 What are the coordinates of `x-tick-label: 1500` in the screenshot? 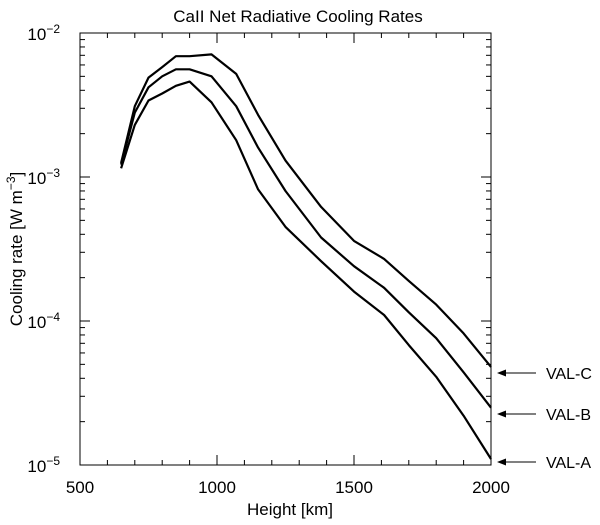 It's located at (354, 487).